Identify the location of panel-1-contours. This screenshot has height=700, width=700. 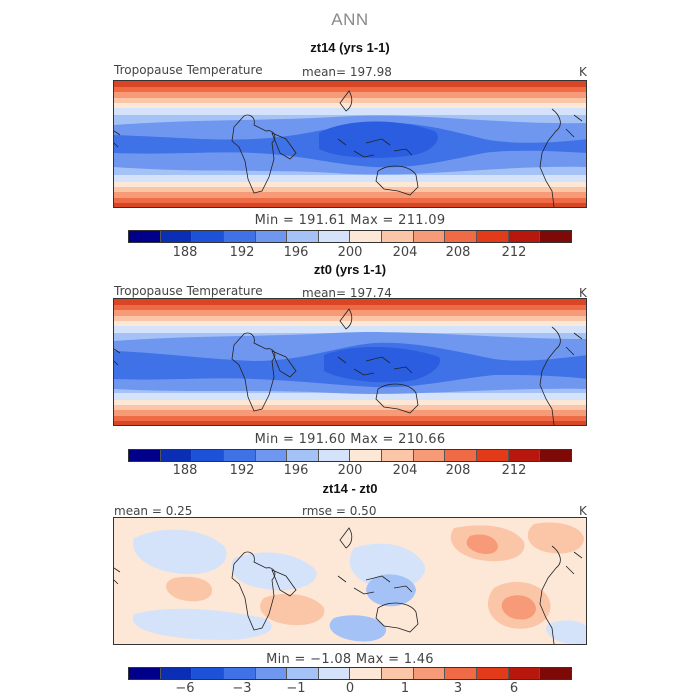
(350, 144).